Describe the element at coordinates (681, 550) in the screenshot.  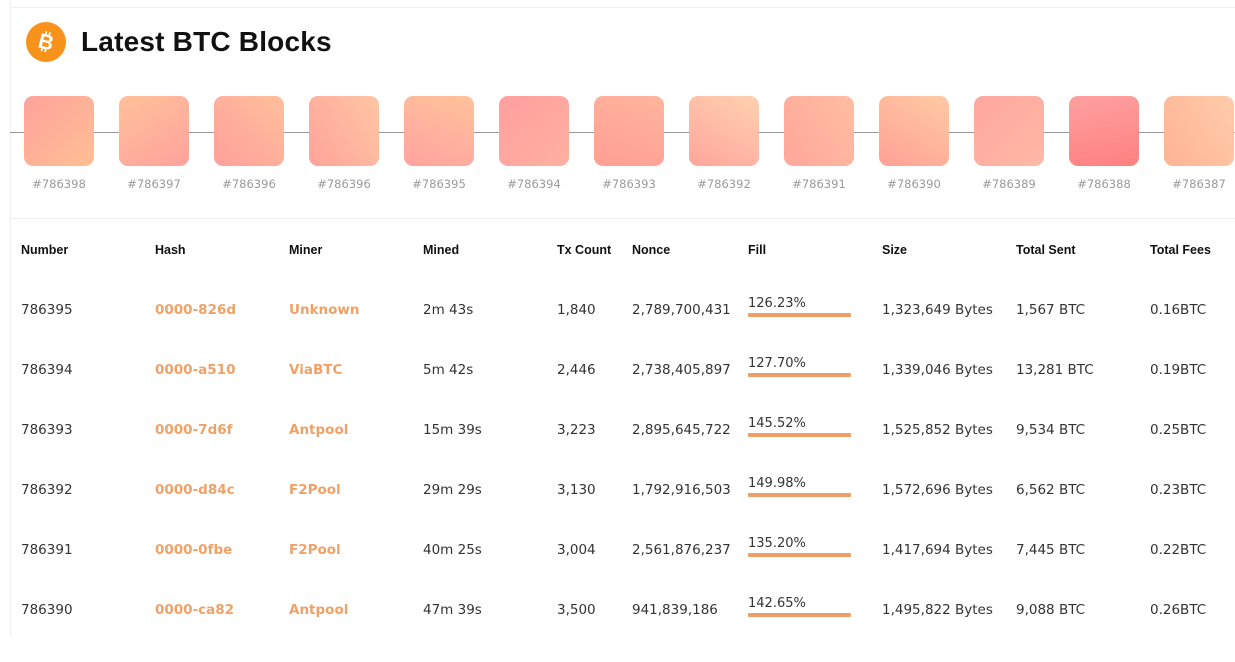
I see `nonce: 2,561,876,237` at that location.